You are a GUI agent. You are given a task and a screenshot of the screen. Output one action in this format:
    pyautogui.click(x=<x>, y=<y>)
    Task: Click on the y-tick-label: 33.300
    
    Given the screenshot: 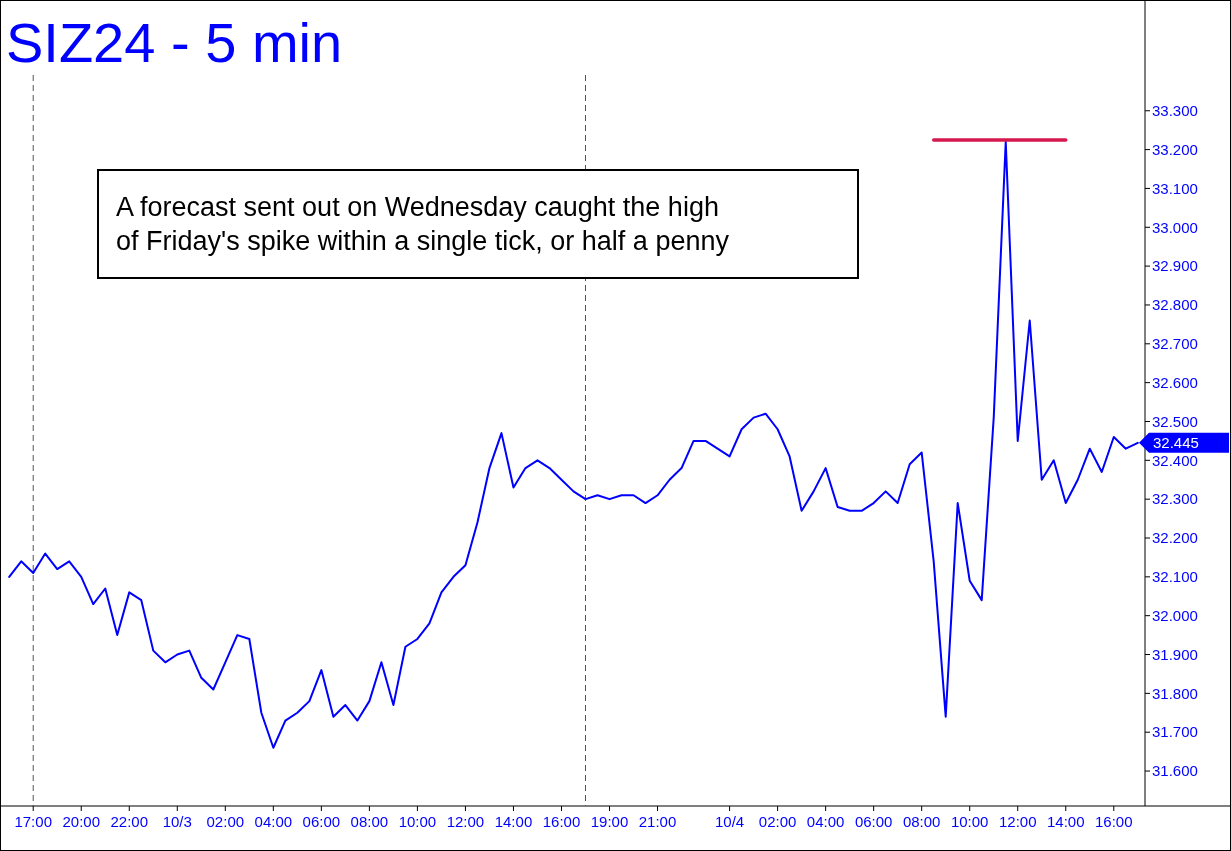 What is the action you would take?
    pyautogui.click(x=1175, y=110)
    